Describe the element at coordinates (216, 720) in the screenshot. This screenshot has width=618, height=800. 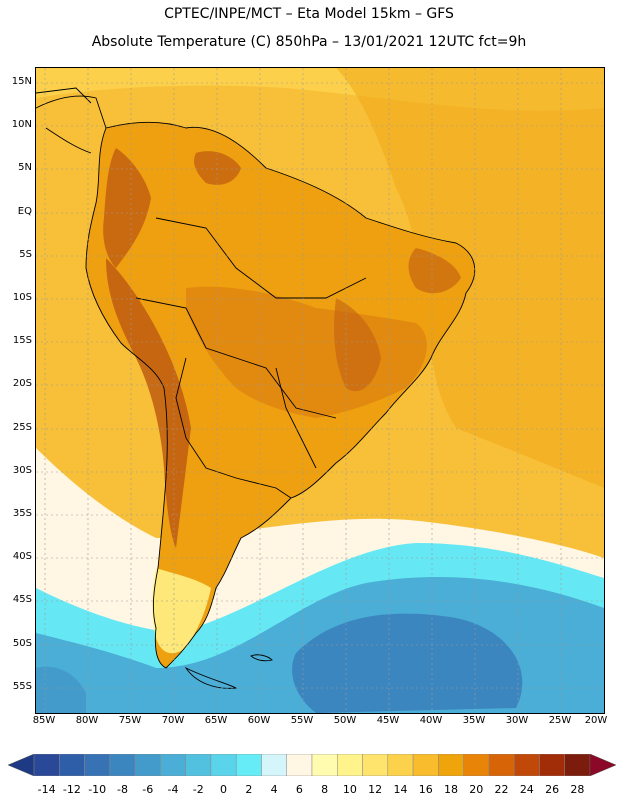
I see `lon-label-65w: 65W` at that location.